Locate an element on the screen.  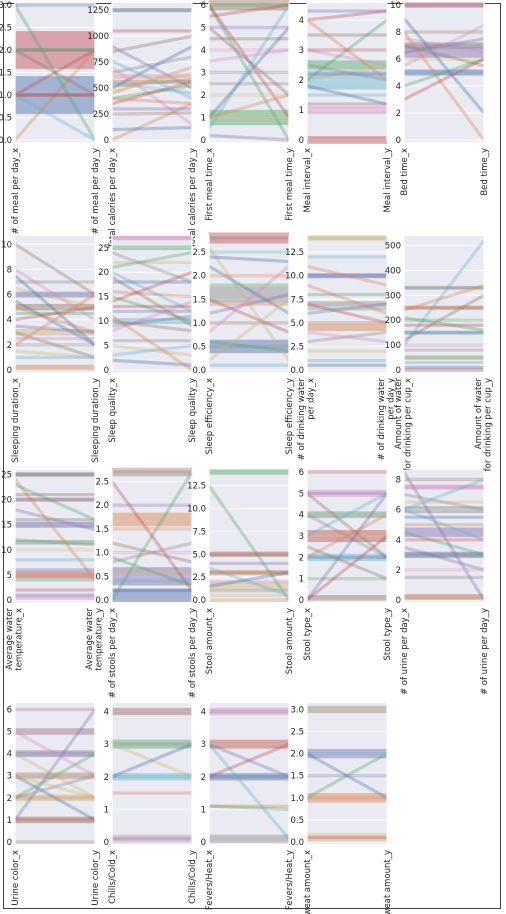
y-tick-label: 12.5 is located at coordinates (294, 253).